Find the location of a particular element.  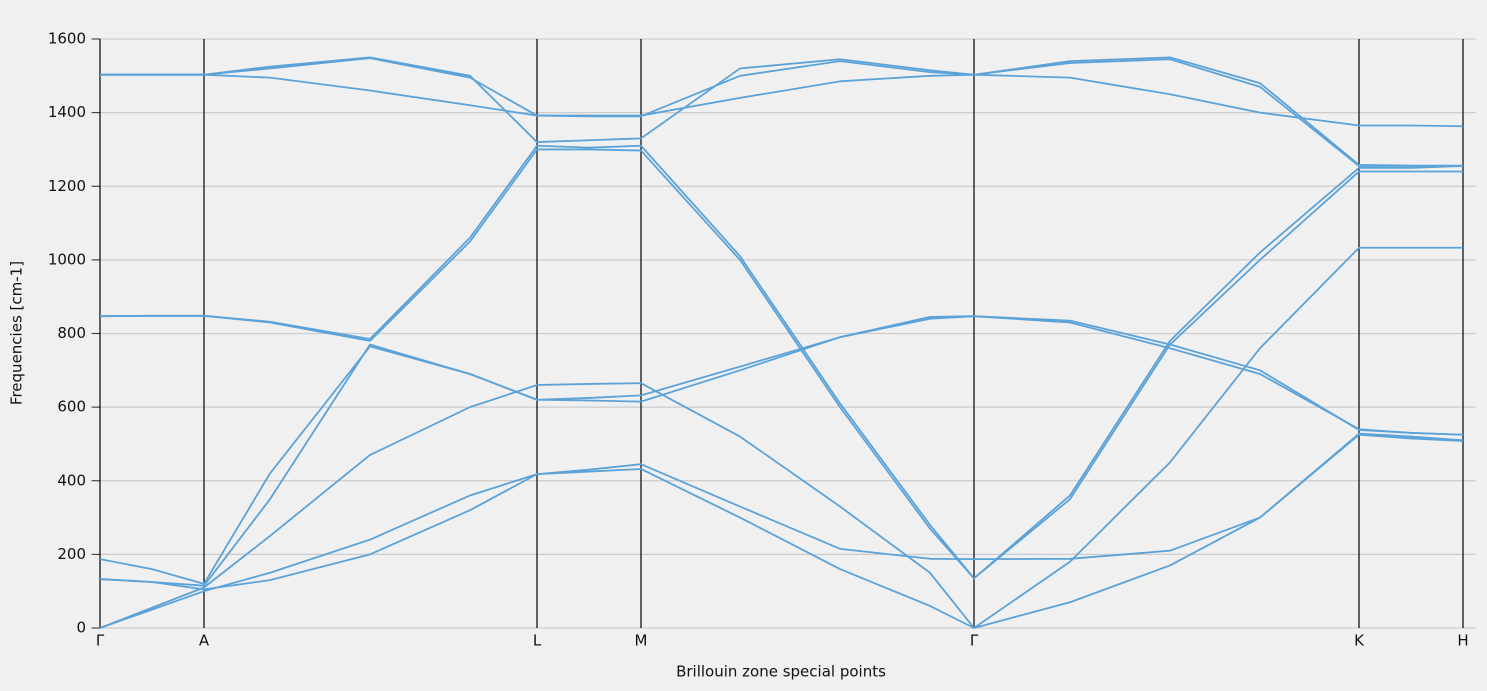

y-tick-label: 200 is located at coordinates (71, 554).